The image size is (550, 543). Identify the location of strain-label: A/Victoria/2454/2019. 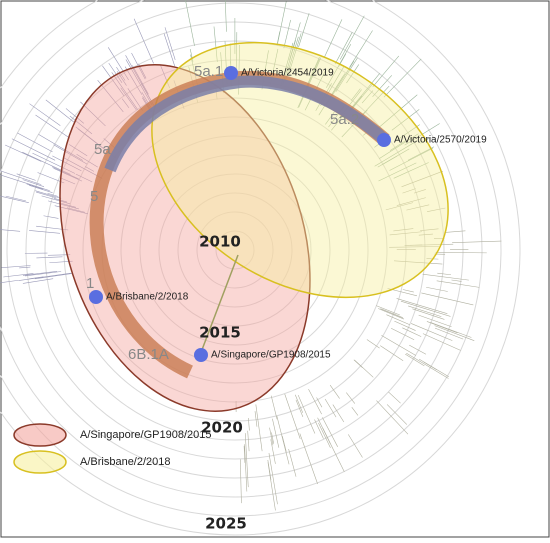
(287, 73).